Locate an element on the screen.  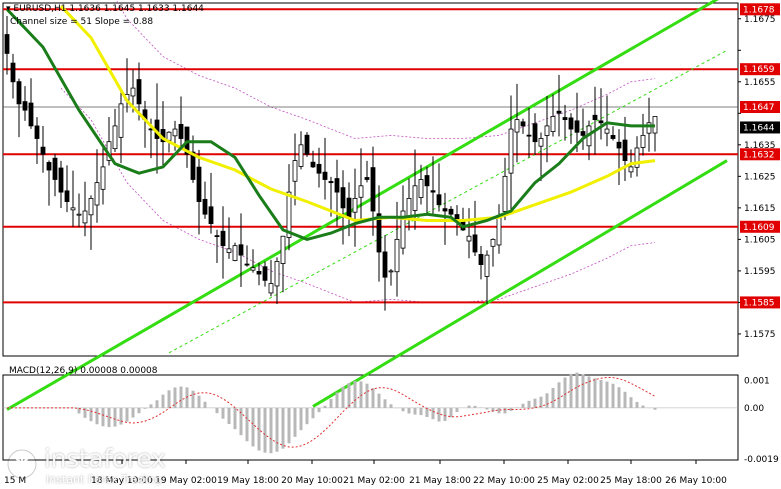
x-axis-label: 18 May 10:00 is located at coordinates (122, 481).